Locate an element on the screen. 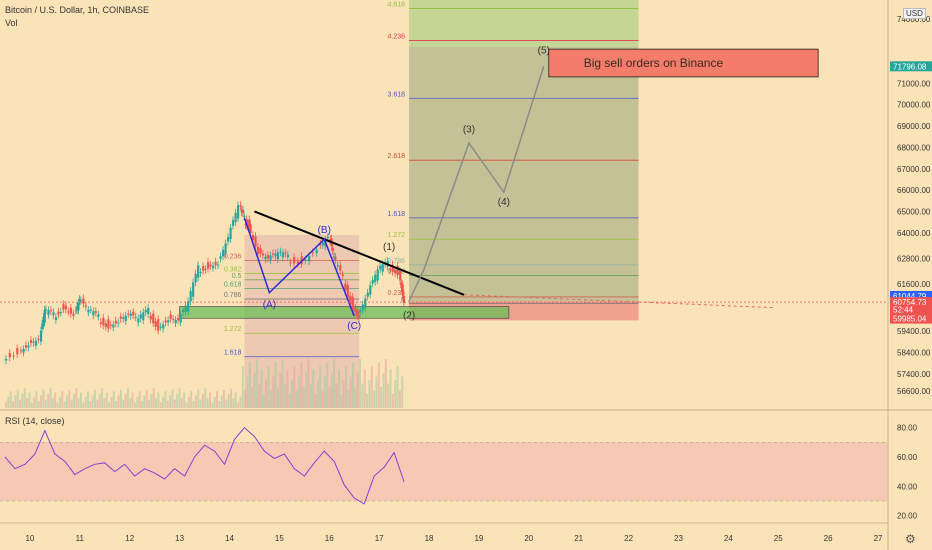 This screenshot has width=932, height=550. price-tick-label: 62800.00 is located at coordinates (914, 258).